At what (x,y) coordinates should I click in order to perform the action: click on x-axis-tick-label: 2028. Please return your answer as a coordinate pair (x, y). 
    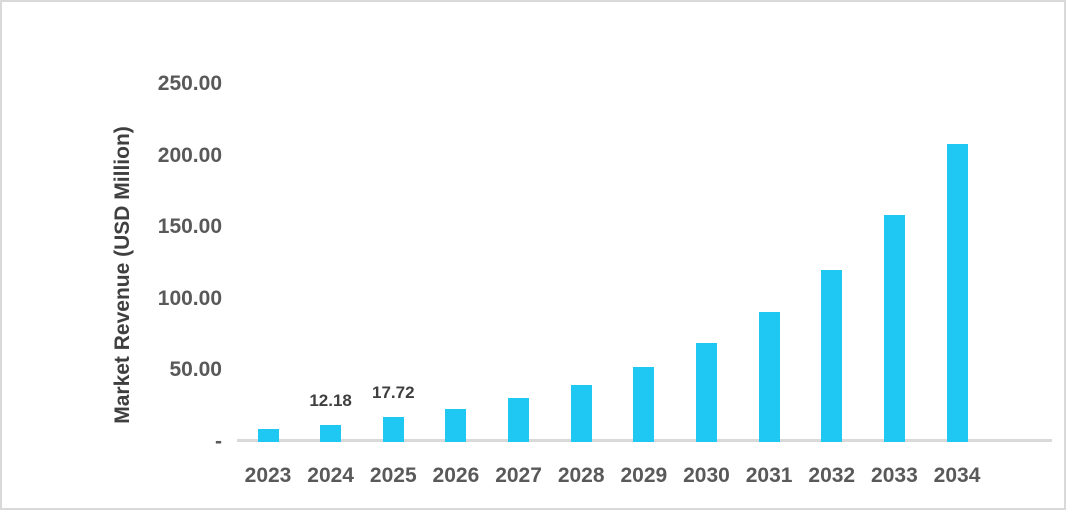
    Looking at the image, I should click on (581, 475).